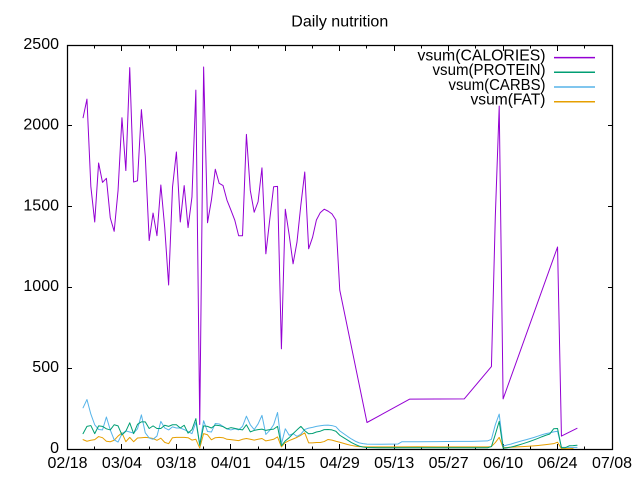 The height and width of the screenshot is (480, 640). Describe the element at coordinates (67, 463) in the screenshot. I see `svg-text: 02/18` at that location.